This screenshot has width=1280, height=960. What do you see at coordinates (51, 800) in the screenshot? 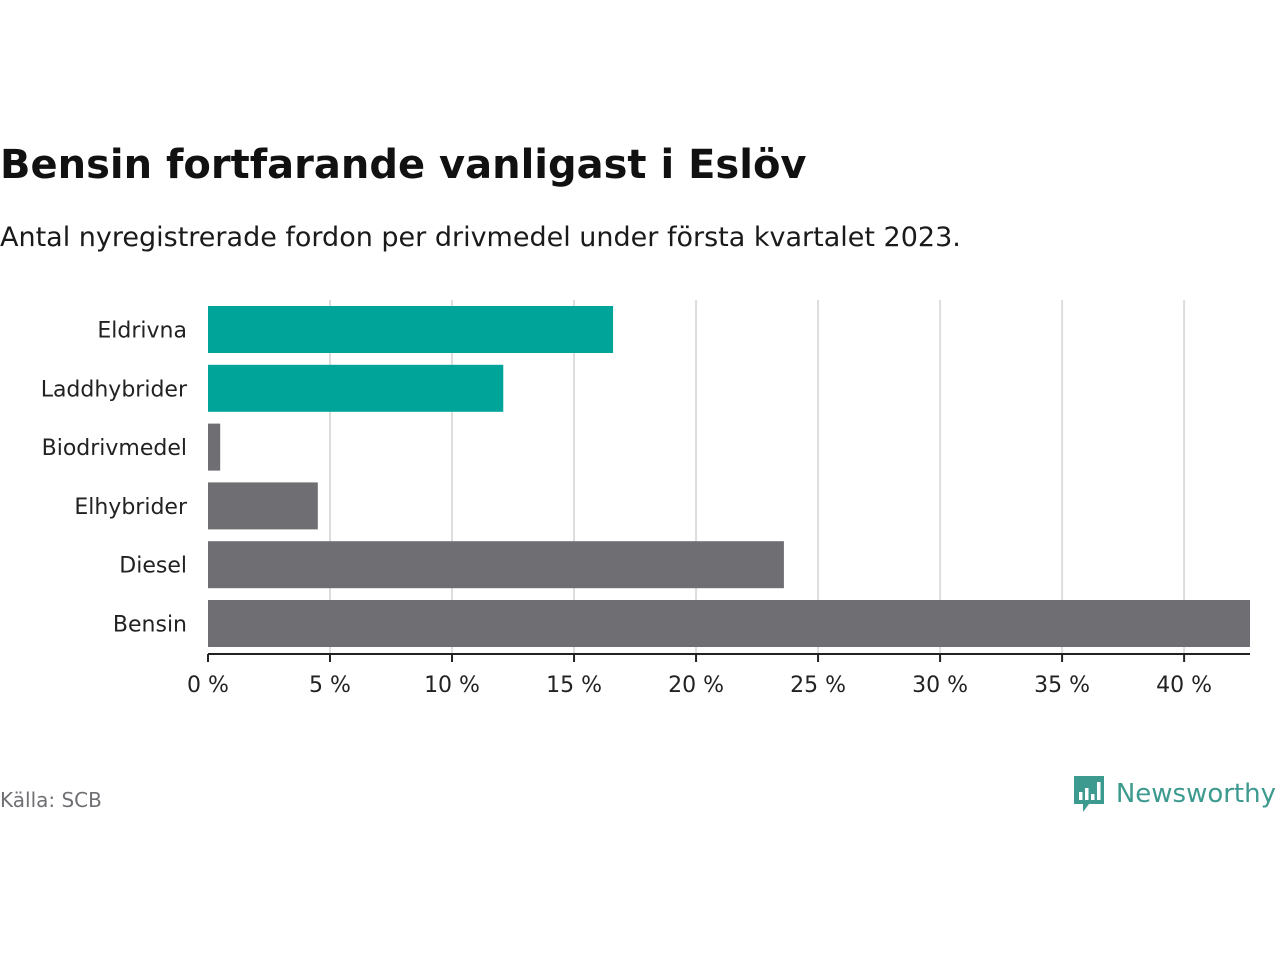
I see `source-note: Källa: SCB` at bounding box center [51, 800].